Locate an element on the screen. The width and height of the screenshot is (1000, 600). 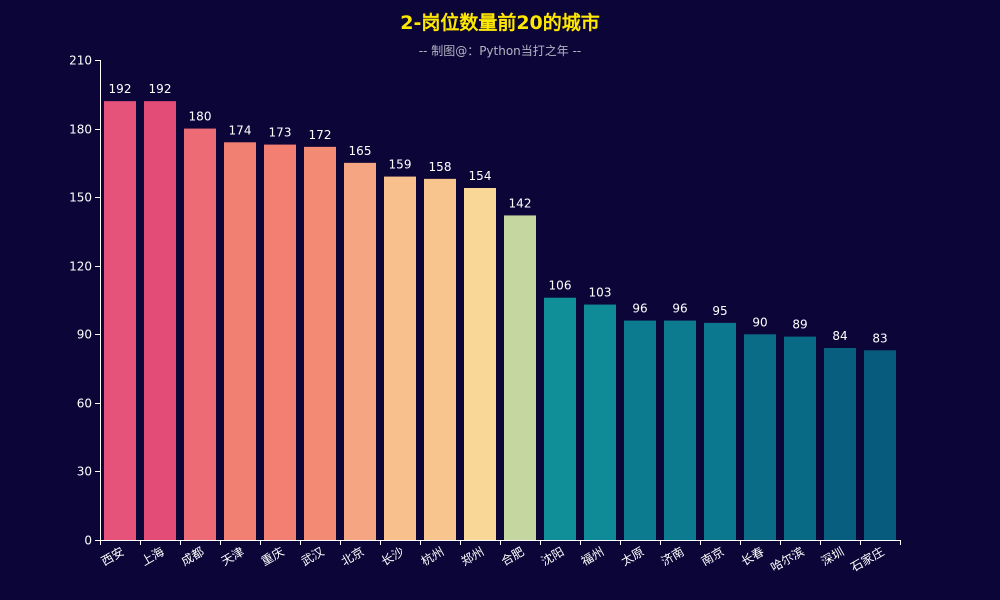
data-label: 173 is located at coordinates (280, 133).